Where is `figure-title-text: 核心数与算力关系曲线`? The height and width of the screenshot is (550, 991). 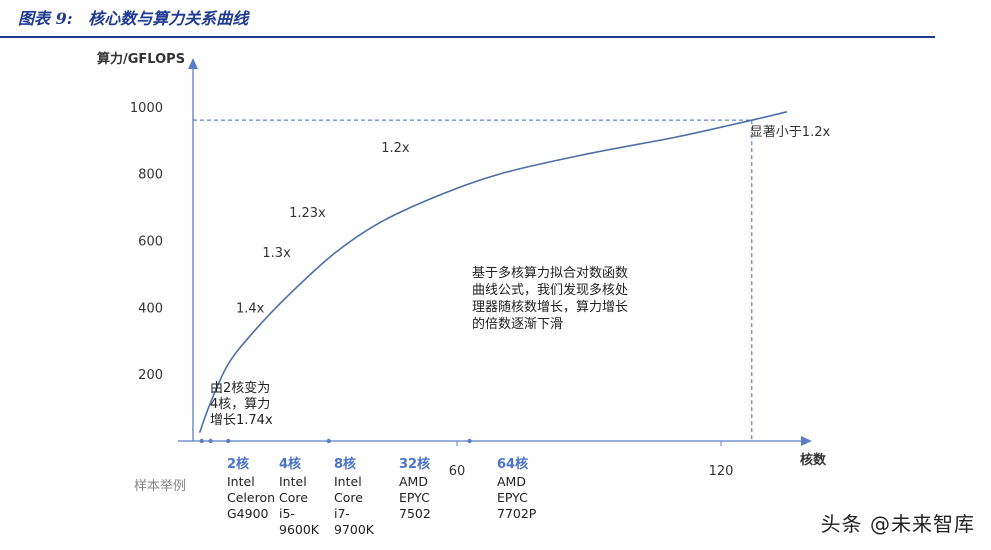
figure-title-text: 核心数与算力关系曲线 is located at coordinates (168, 18).